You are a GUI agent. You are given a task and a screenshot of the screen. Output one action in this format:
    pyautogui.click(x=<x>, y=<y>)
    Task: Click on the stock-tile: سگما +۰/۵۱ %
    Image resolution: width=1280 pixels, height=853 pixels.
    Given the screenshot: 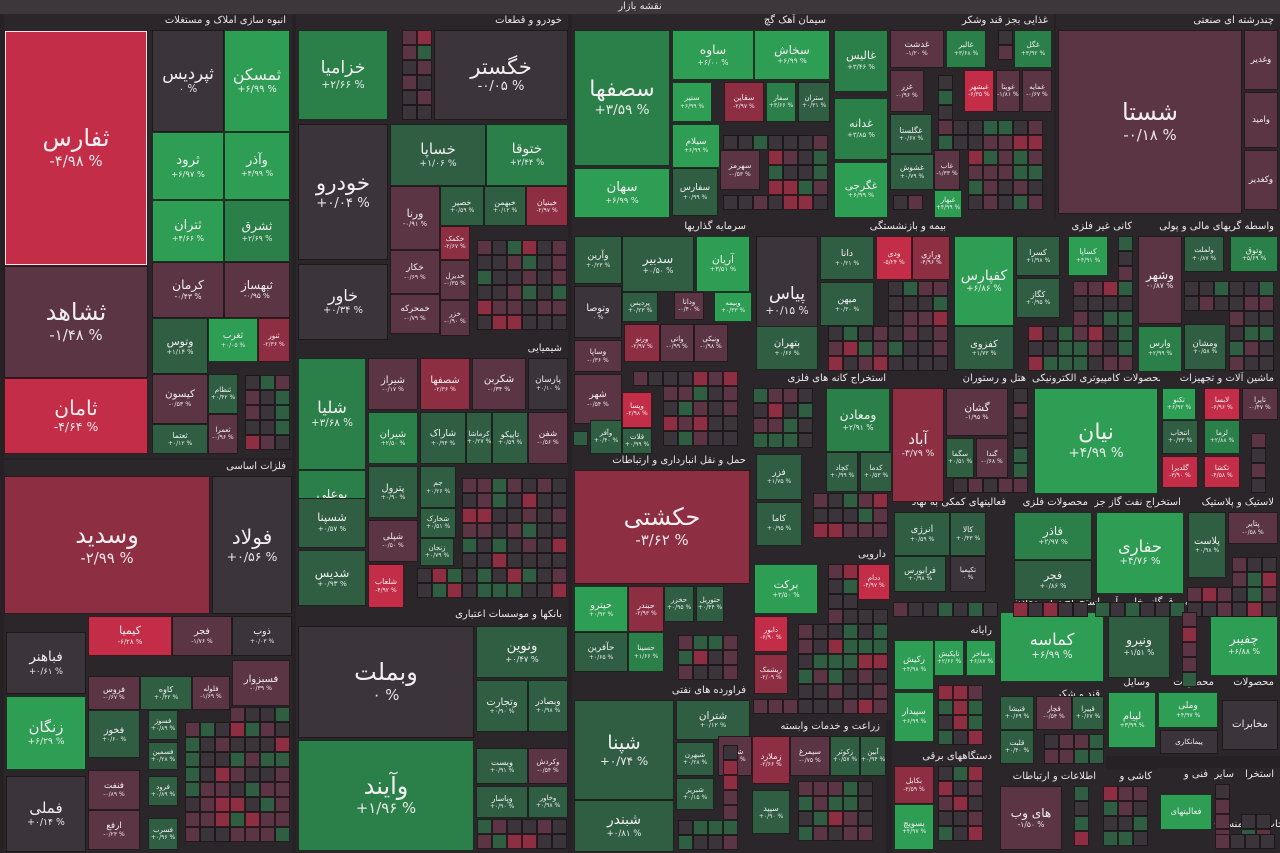 What is the action you would take?
    pyautogui.click(x=960, y=458)
    